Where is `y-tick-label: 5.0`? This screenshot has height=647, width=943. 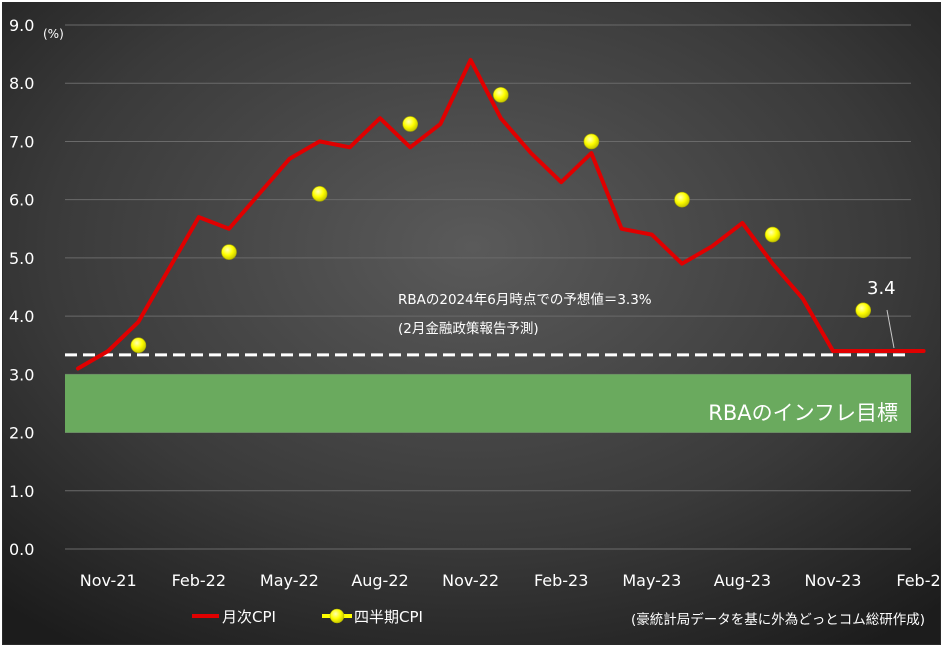
y-tick-label: 5.0 is located at coordinates (21, 258).